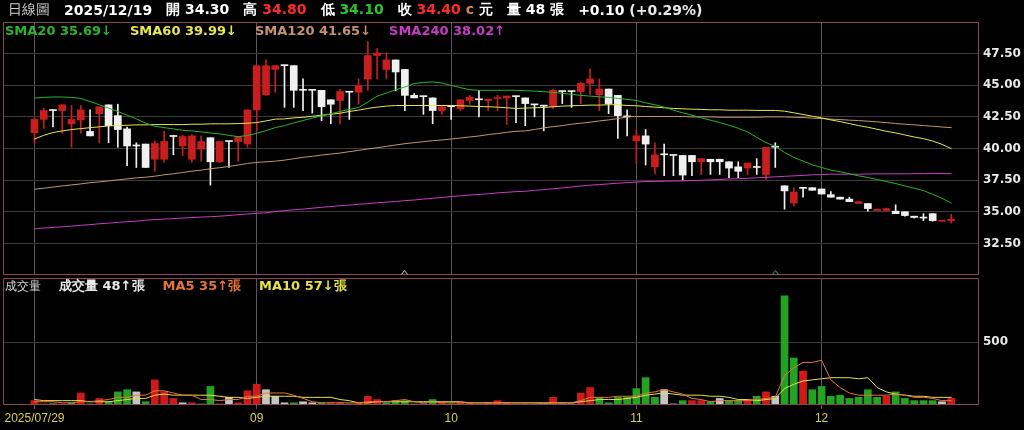  What do you see at coordinates (447, 31) in the screenshot?
I see `text: SMA240 38.02↑` at bounding box center [447, 31].